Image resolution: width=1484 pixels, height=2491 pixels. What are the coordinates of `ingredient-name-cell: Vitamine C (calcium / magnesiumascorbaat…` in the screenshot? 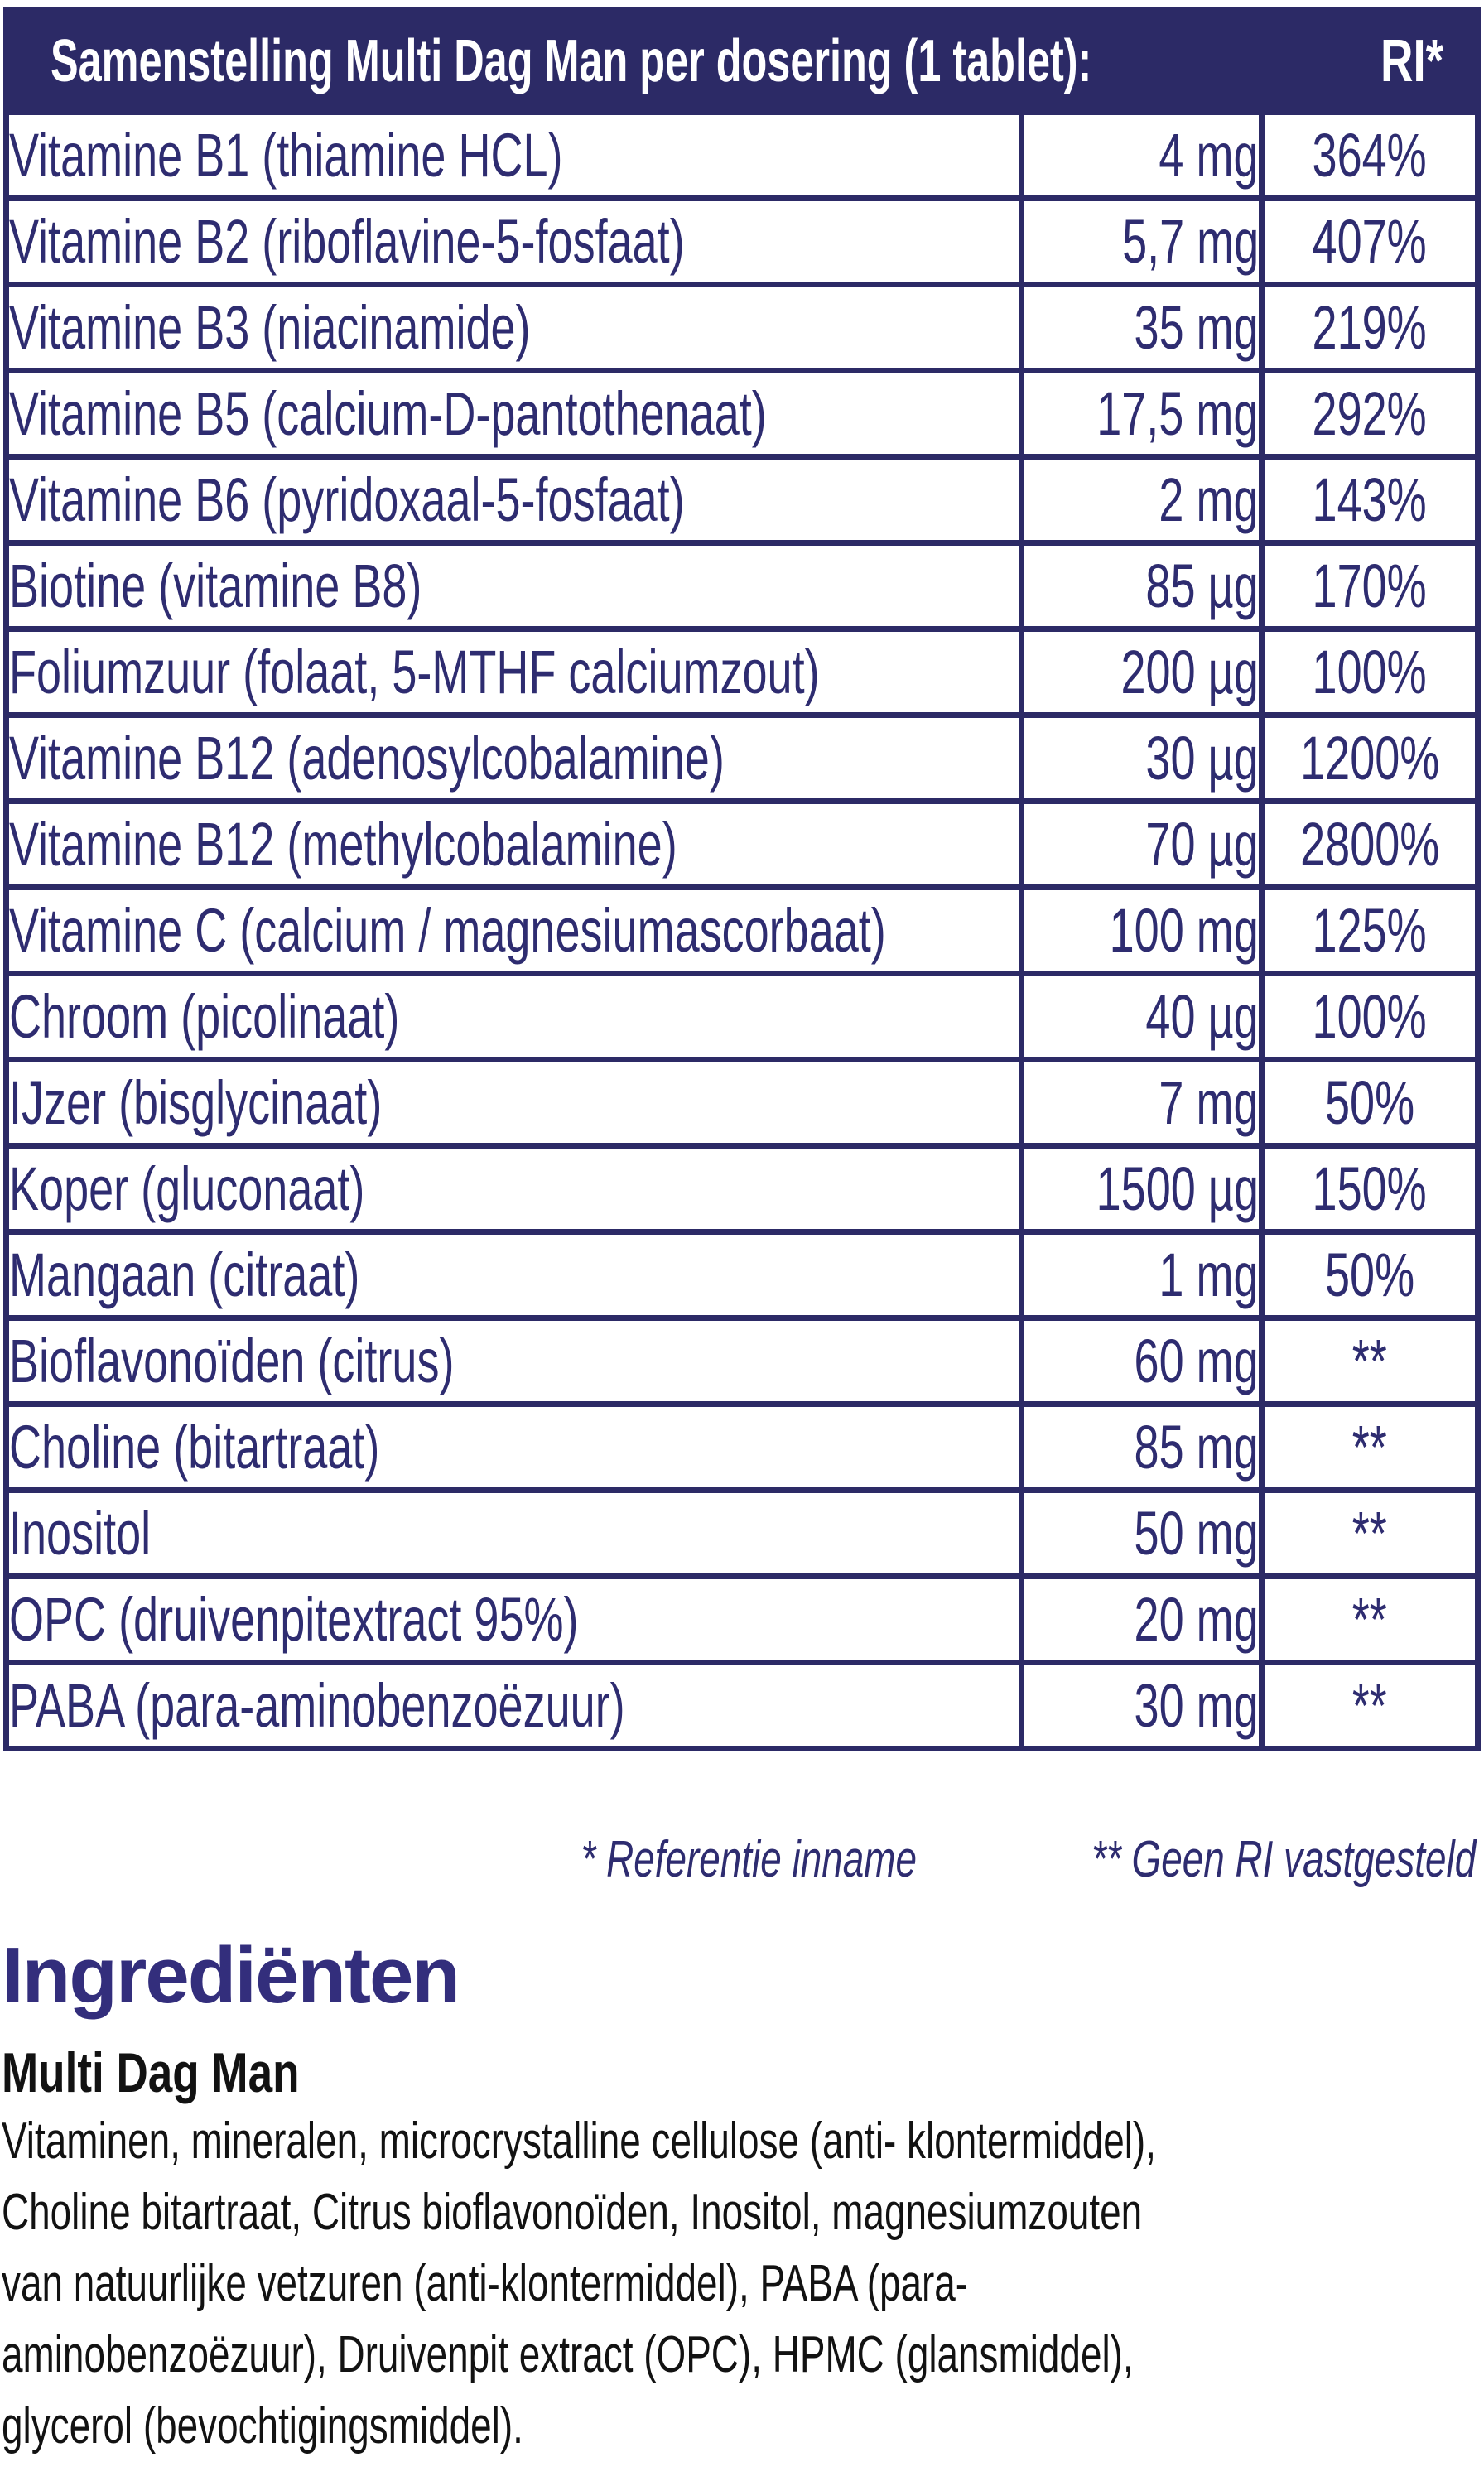 It's located at (513, 930).